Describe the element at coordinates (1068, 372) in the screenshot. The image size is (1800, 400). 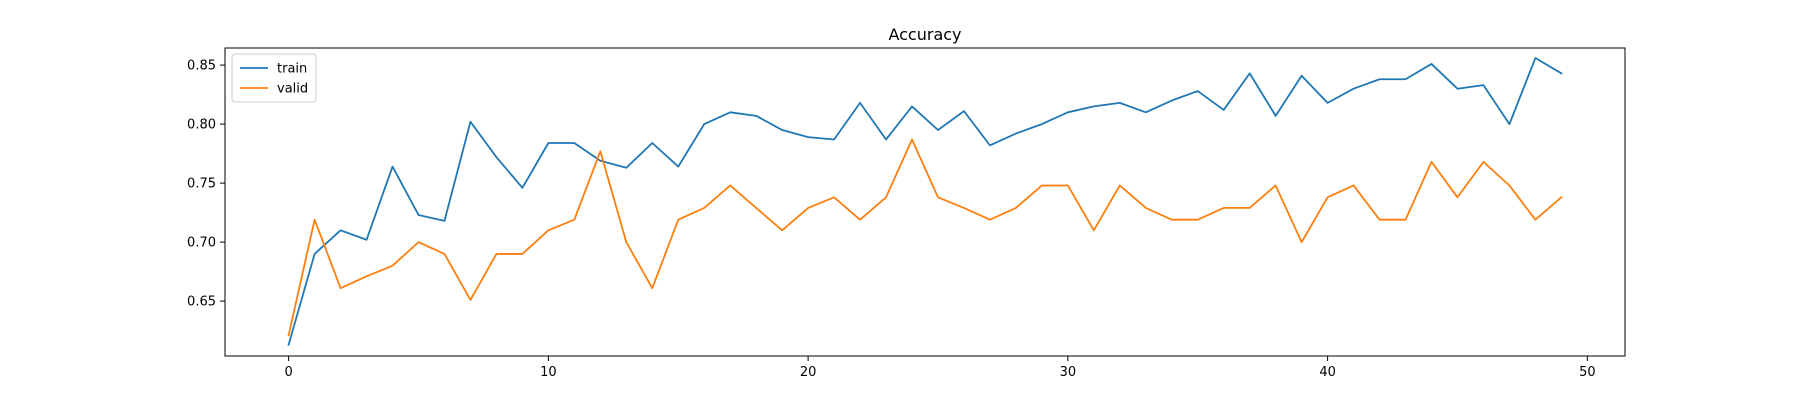
I see `x-tick-label: 30` at that location.